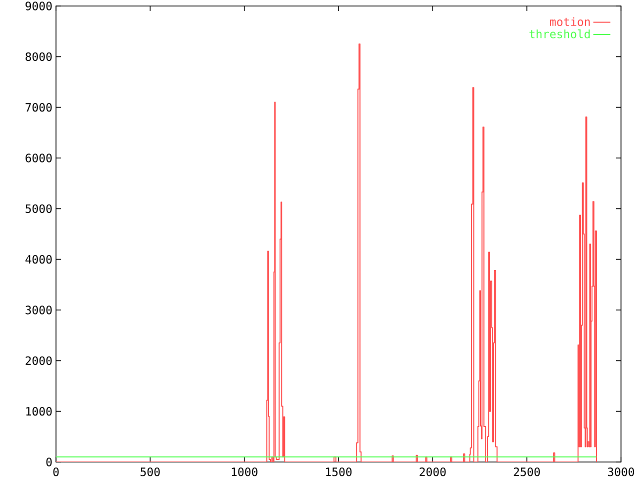 Image resolution: width=640 pixels, height=480 pixels. What do you see at coordinates (38, 259) in the screenshot?
I see `y-tick-label: 4000` at bounding box center [38, 259].